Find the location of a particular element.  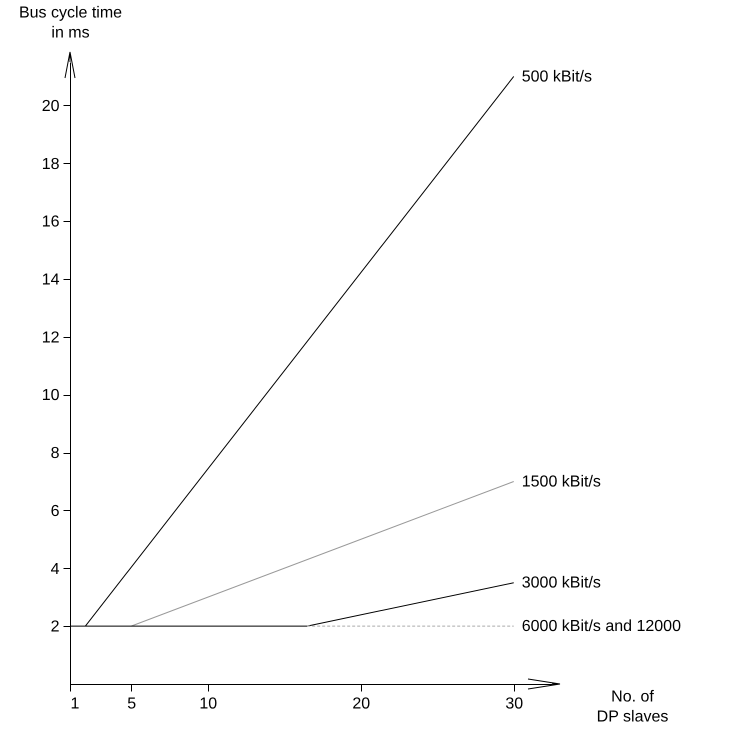

y-tick-label: 20 is located at coordinates (51, 106).